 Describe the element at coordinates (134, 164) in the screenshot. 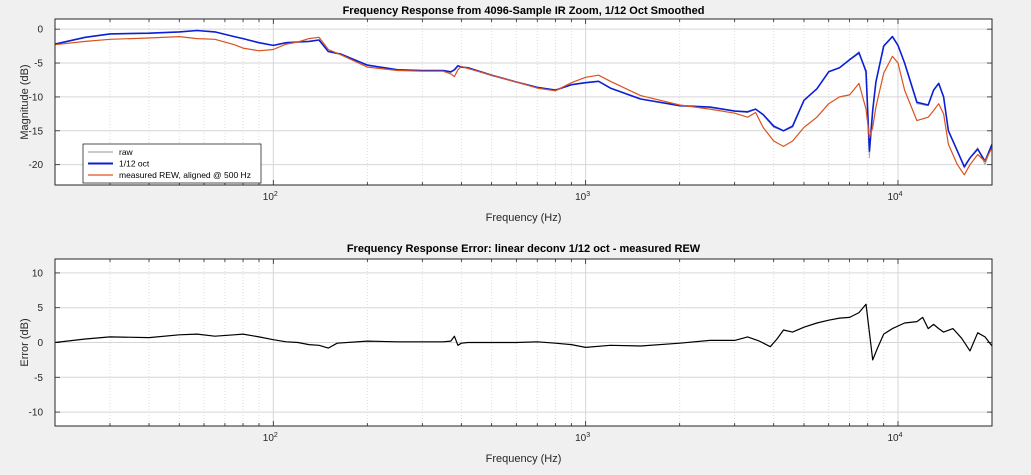

I see `legend-label: 1/12 oct` at that location.